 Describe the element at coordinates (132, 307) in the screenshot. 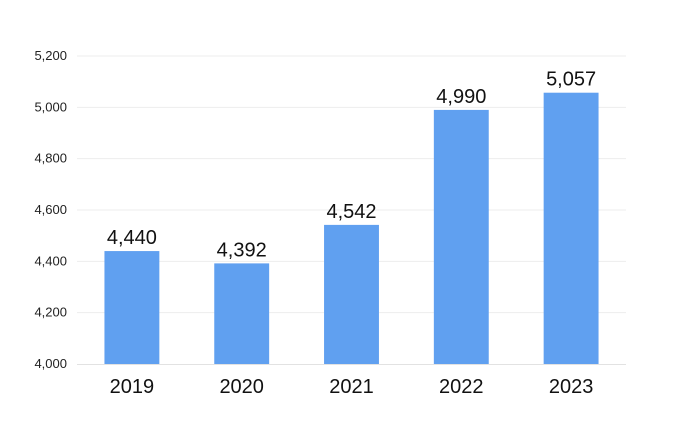

I see `bar-2019` at that location.